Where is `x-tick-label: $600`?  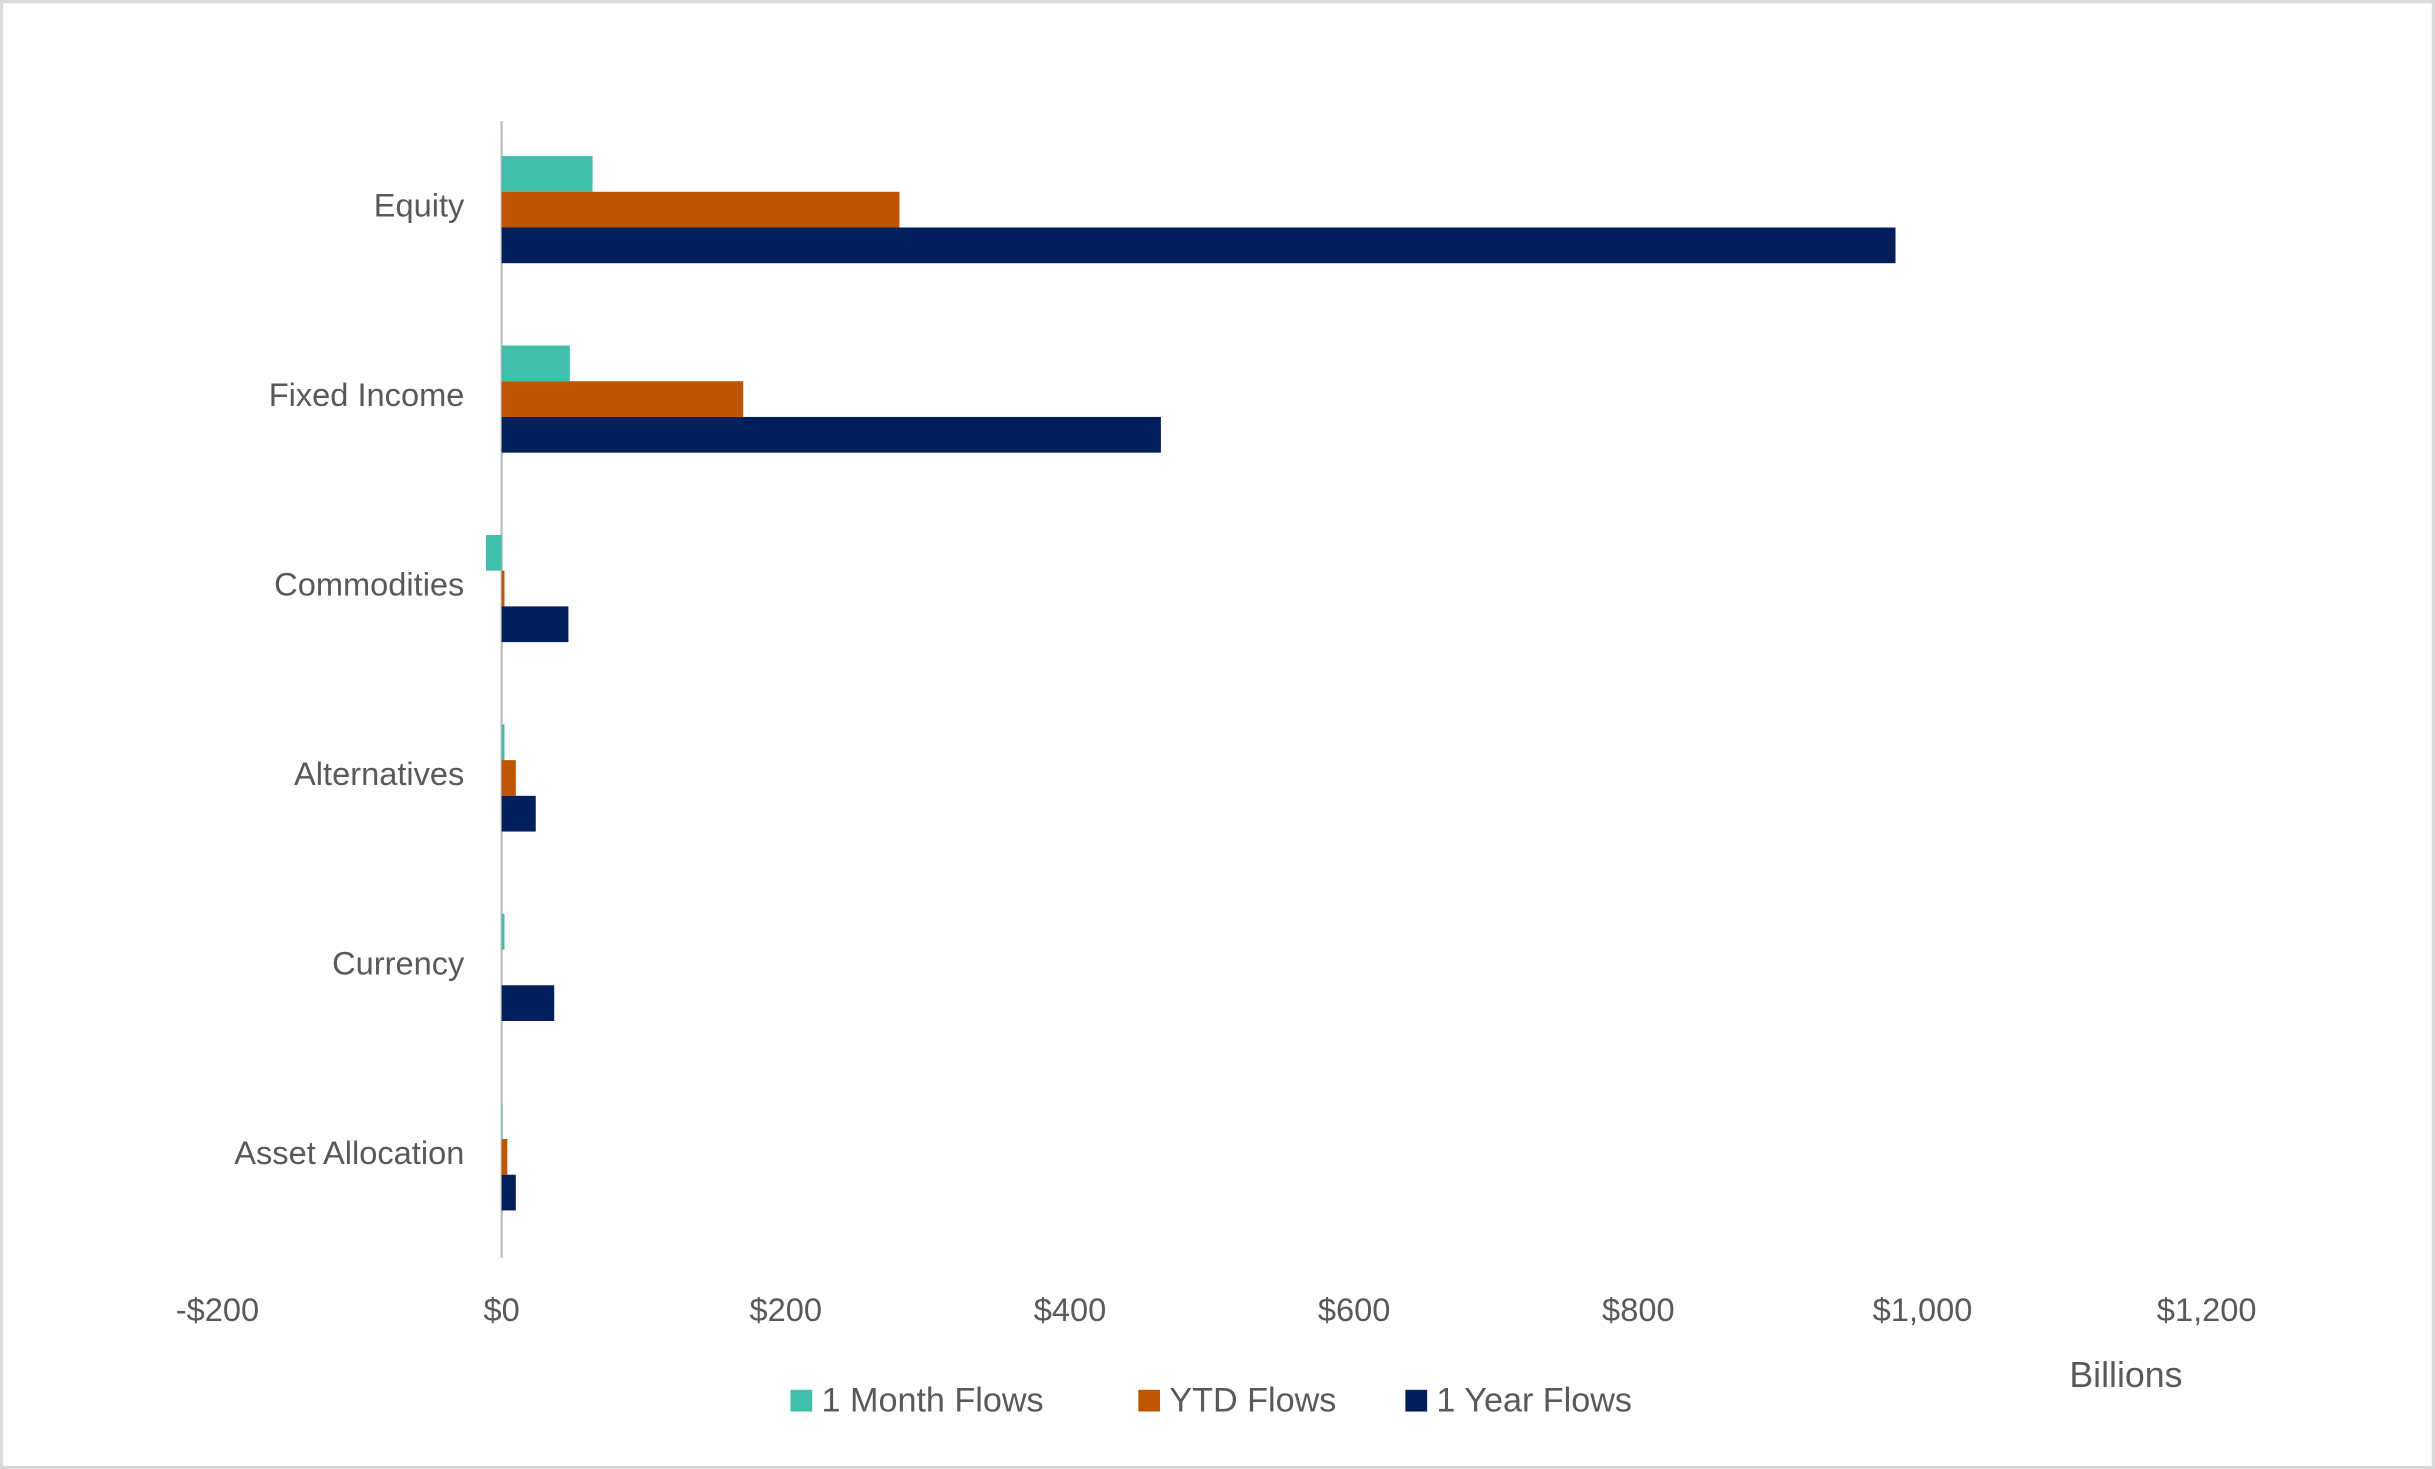
x-tick-label: $600 is located at coordinates (1354, 1309).